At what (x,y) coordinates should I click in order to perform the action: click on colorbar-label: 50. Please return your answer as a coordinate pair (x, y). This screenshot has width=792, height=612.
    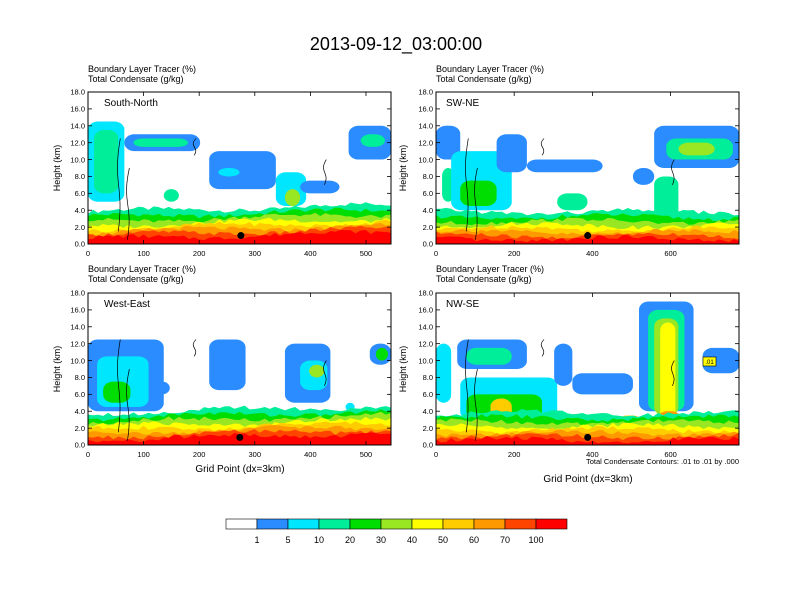
    Looking at the image, I should click on (443, 540).